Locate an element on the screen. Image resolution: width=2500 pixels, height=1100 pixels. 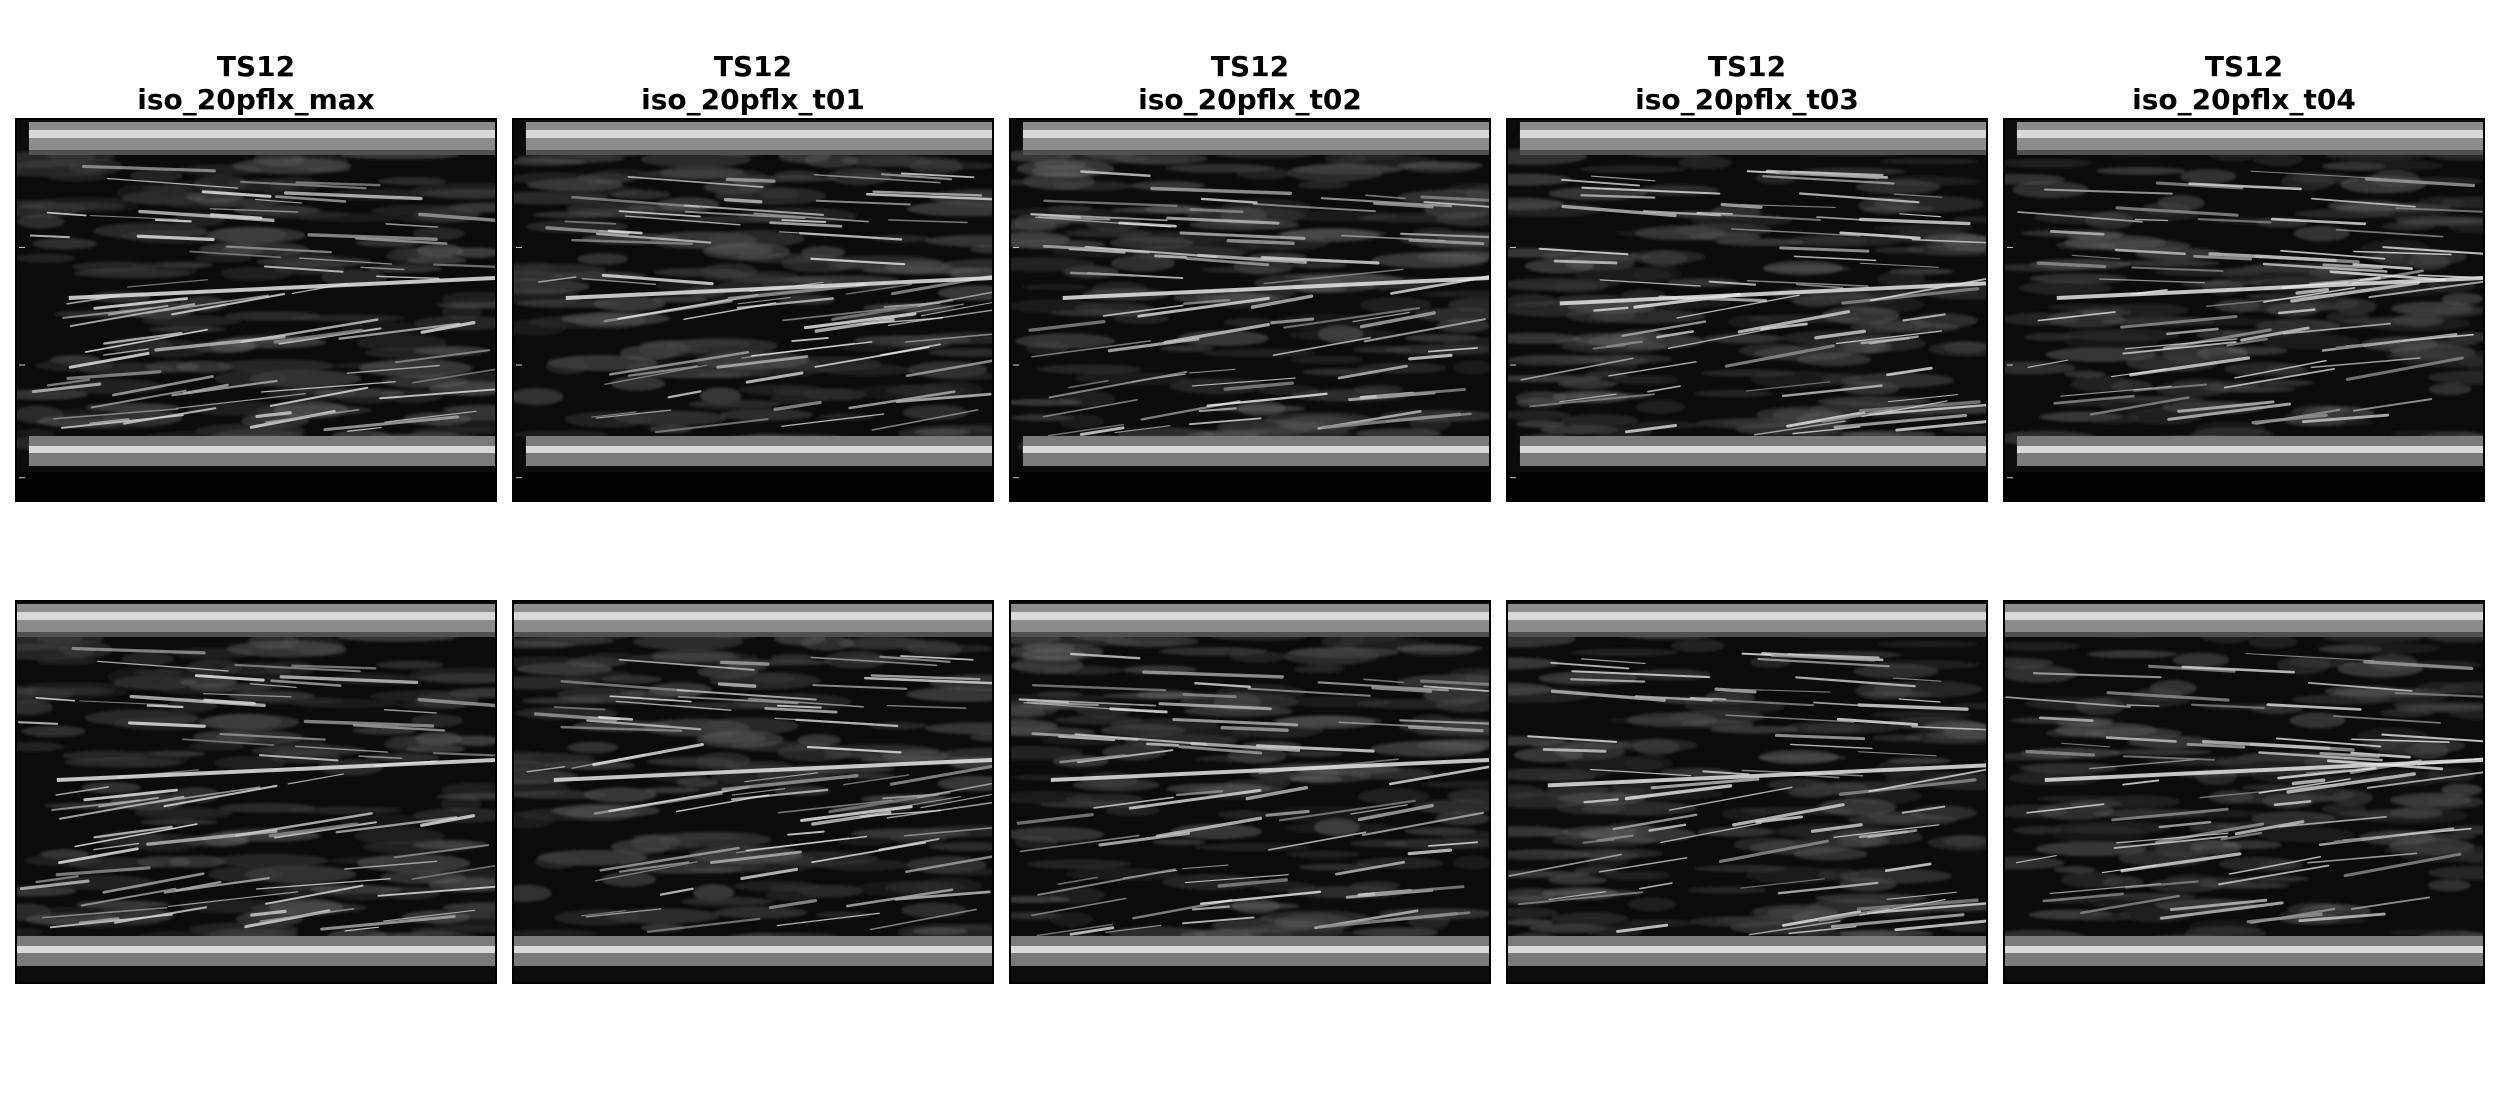
ultrasound-panel-processed-t01 is located at coordinates (753, 792).